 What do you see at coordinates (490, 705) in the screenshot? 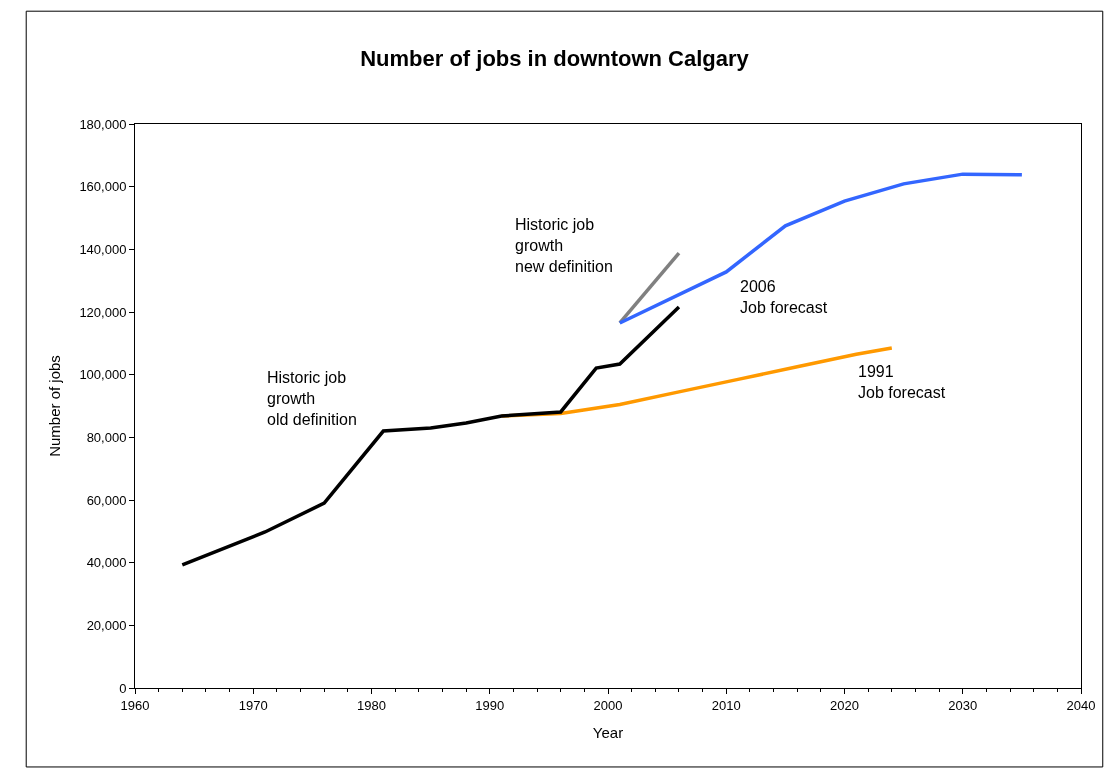
I see `x-tick-label: 1990` at bounding box center [490, 705].